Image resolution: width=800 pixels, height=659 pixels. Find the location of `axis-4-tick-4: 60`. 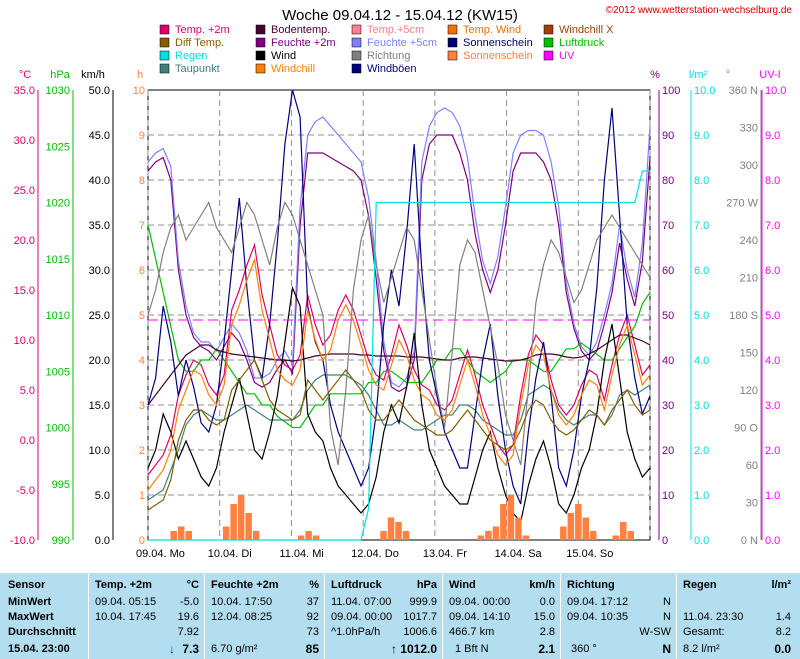

axis-4-tick-4: 60 is located at coordinates (668, 271).